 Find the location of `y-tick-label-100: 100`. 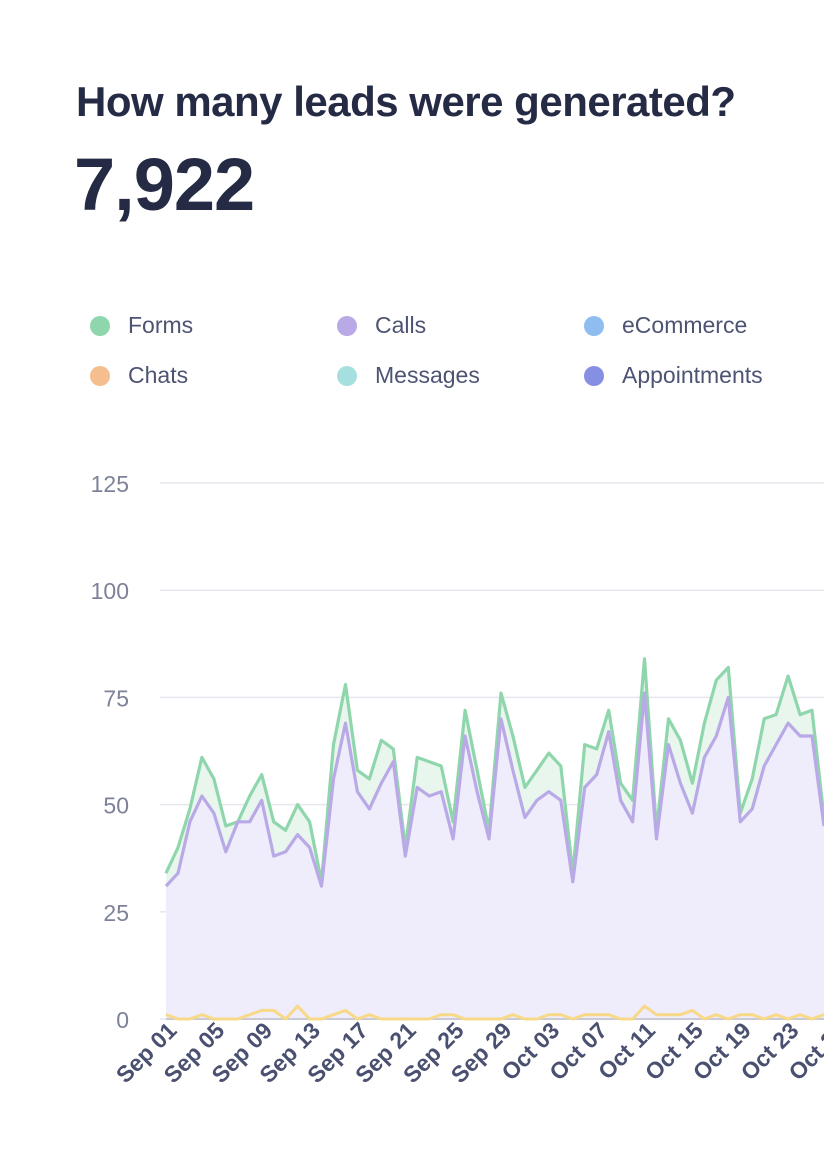

y-tick-label-100: 100 is located at coordinates (110, 591).